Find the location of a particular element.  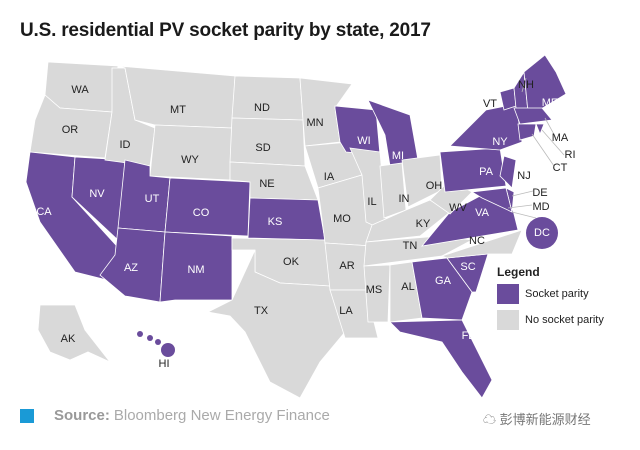

state-label-TN: TN is located at coordinates (410, 246).